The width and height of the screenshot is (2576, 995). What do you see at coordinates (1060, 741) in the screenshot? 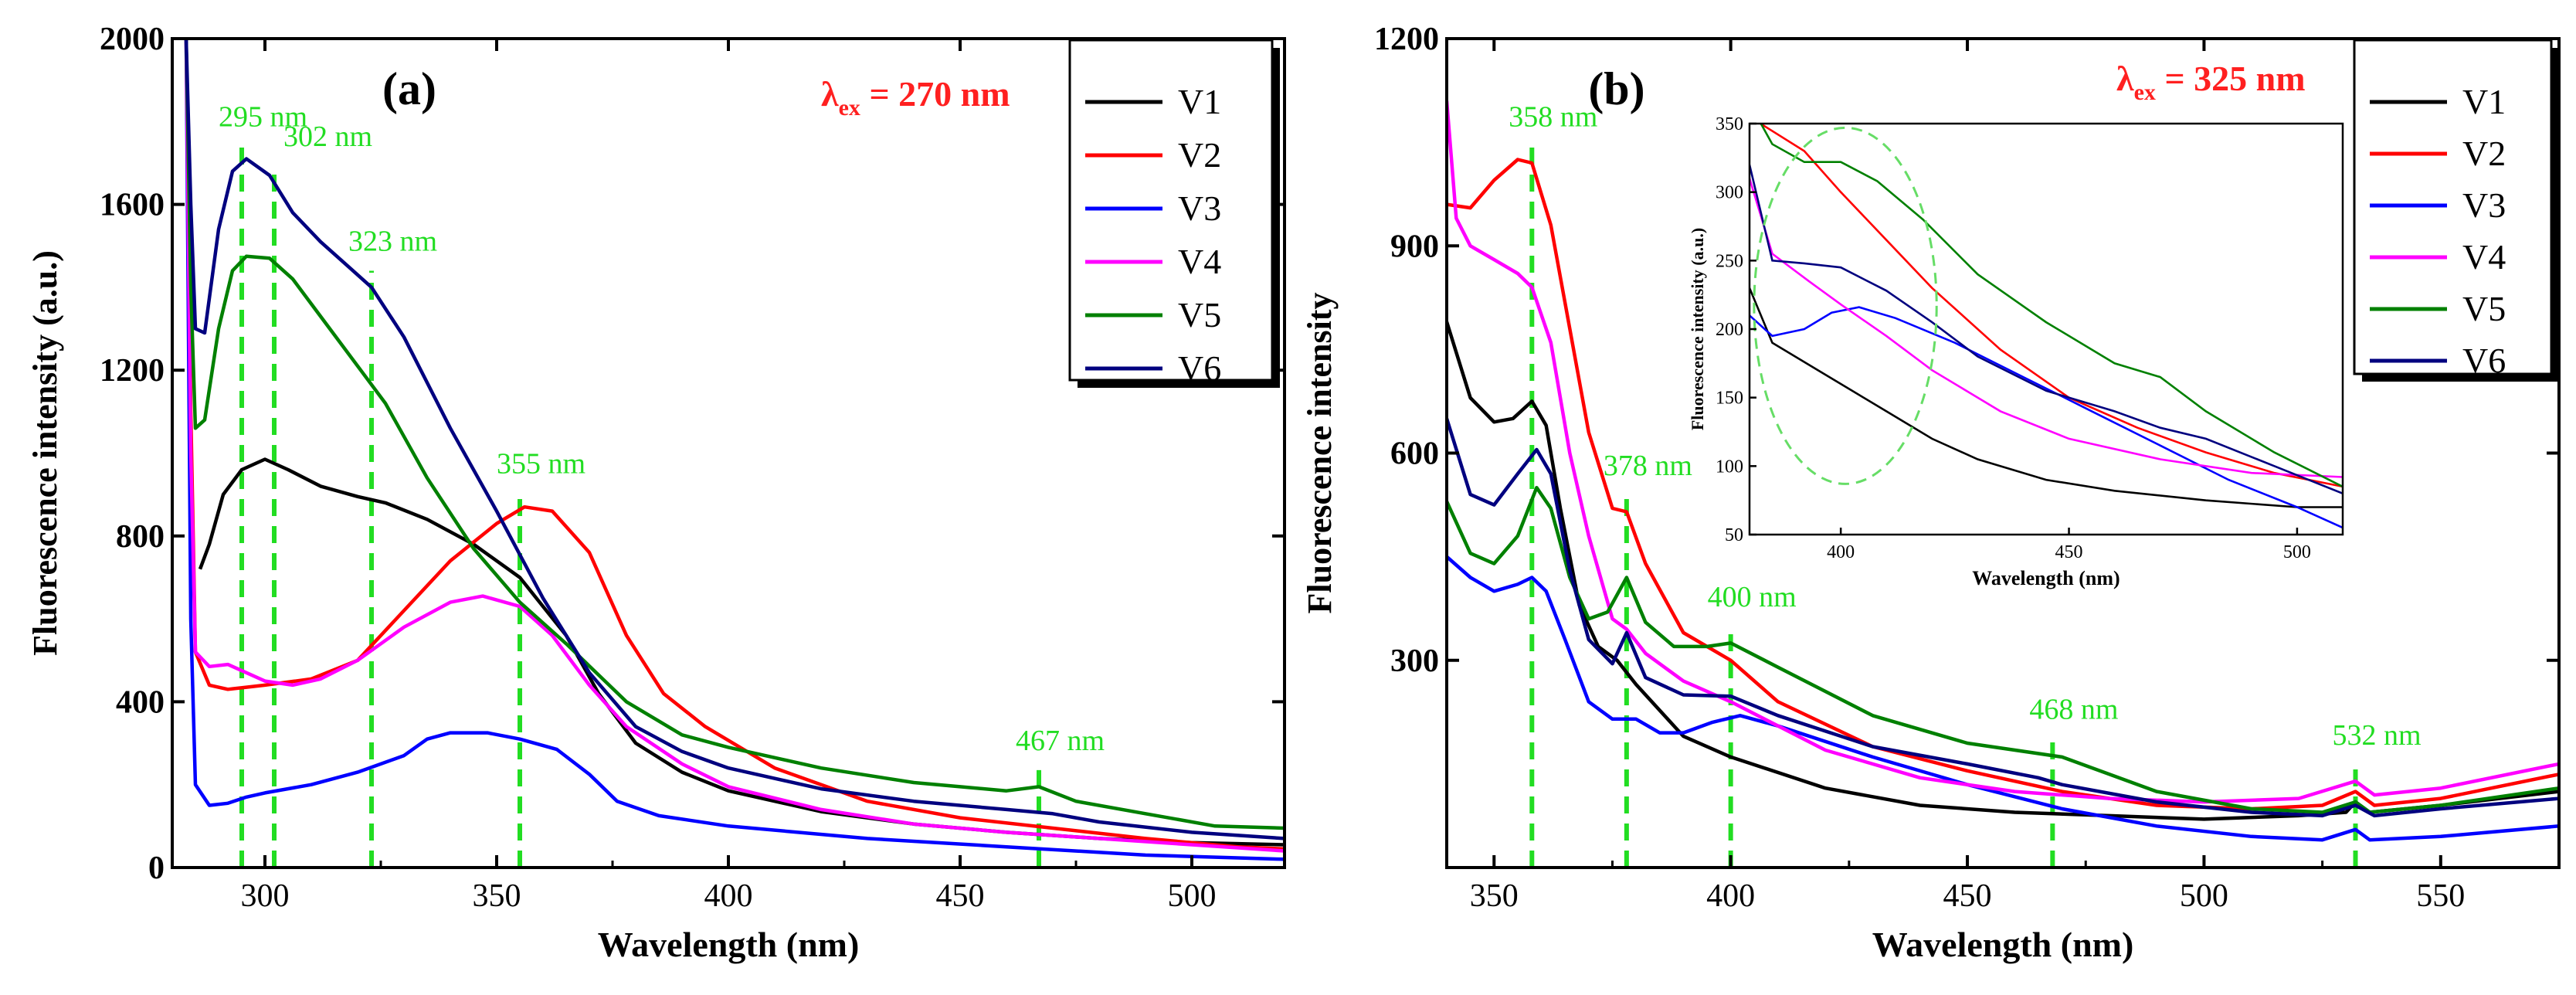
I see `peak-annotation-label: 467 nm` at bounding box center [1060, 741].